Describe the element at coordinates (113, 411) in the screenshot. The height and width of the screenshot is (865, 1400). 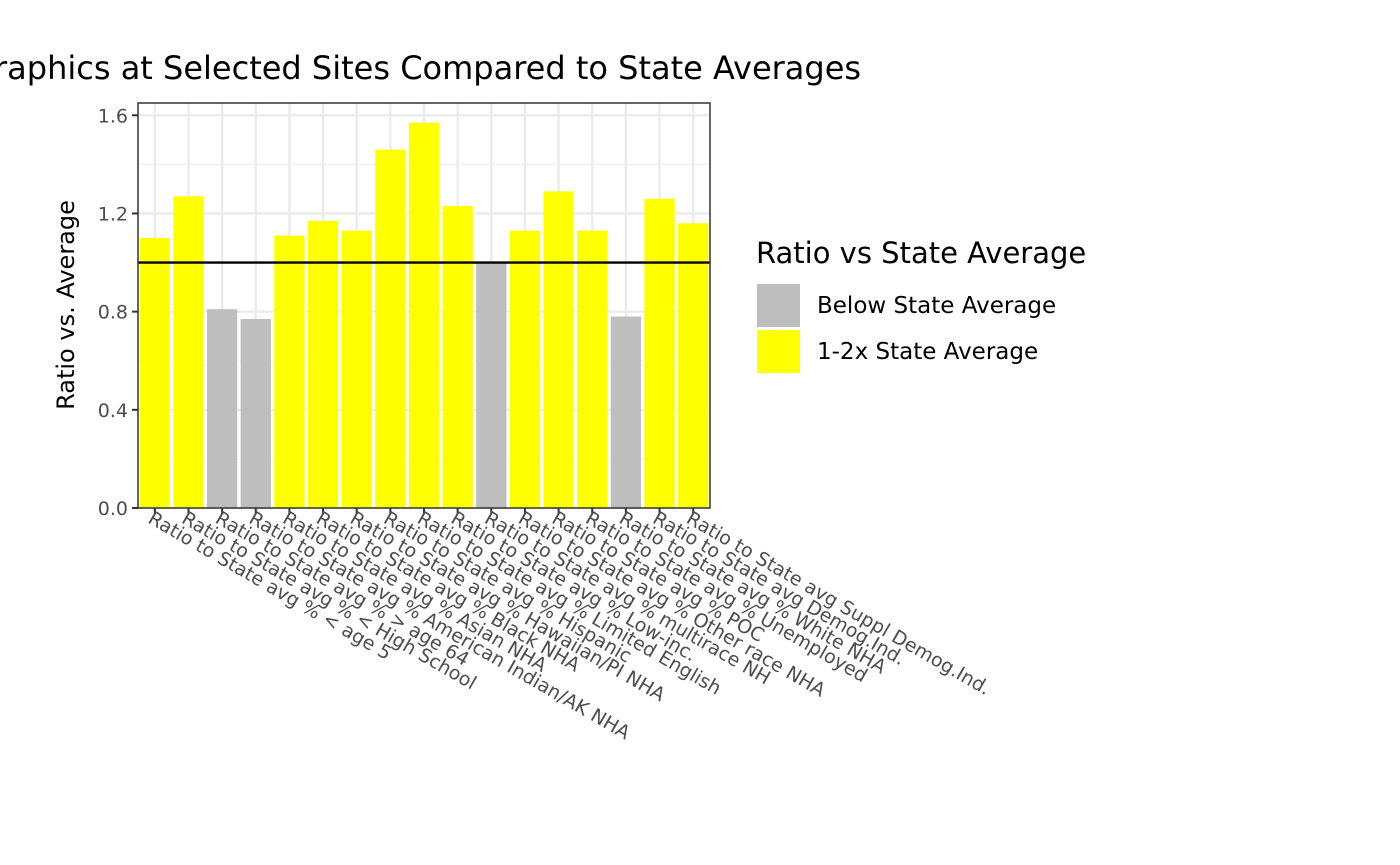
I see `y-tick-label: 0.4` at that location.